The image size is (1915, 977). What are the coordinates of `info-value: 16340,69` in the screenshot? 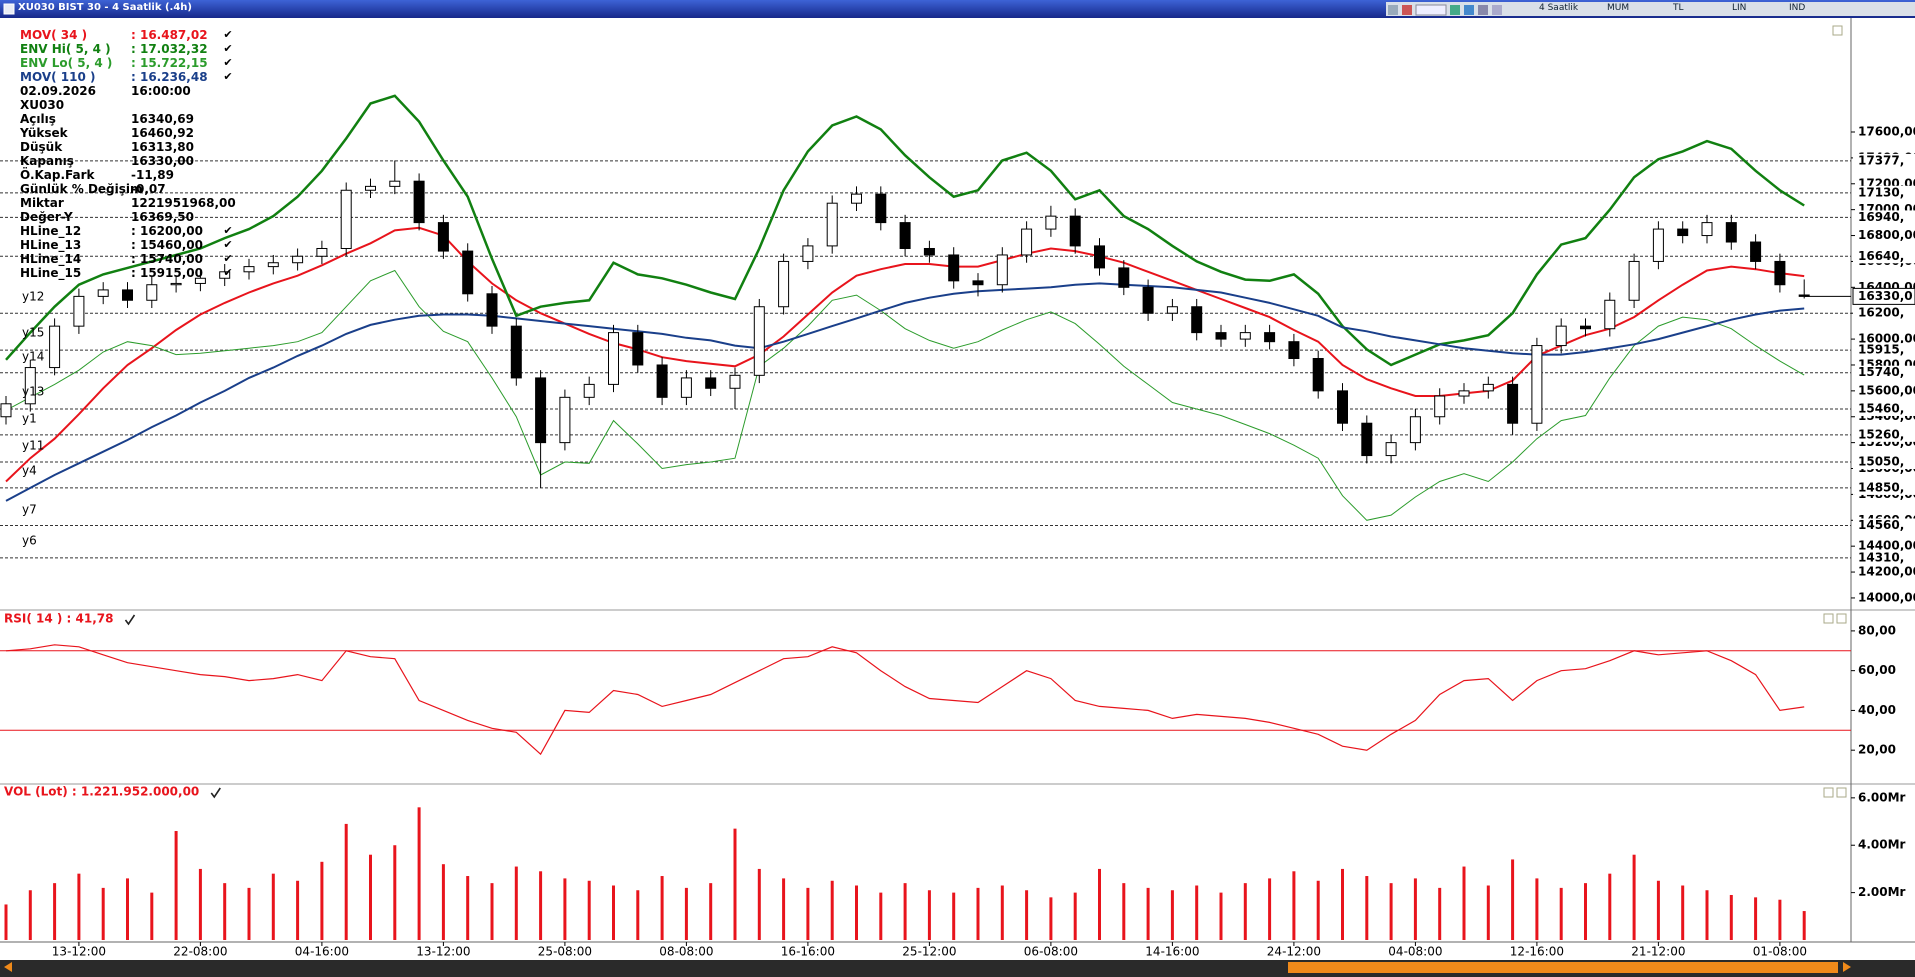 It's located at (163, 119).